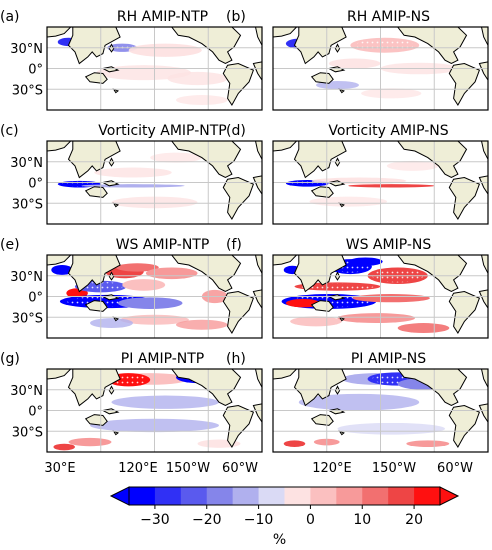  Describe the element at coordinates (357, 288) in the screenshot. I see `panel-f: (f) WS AMIP-NS` at that location.